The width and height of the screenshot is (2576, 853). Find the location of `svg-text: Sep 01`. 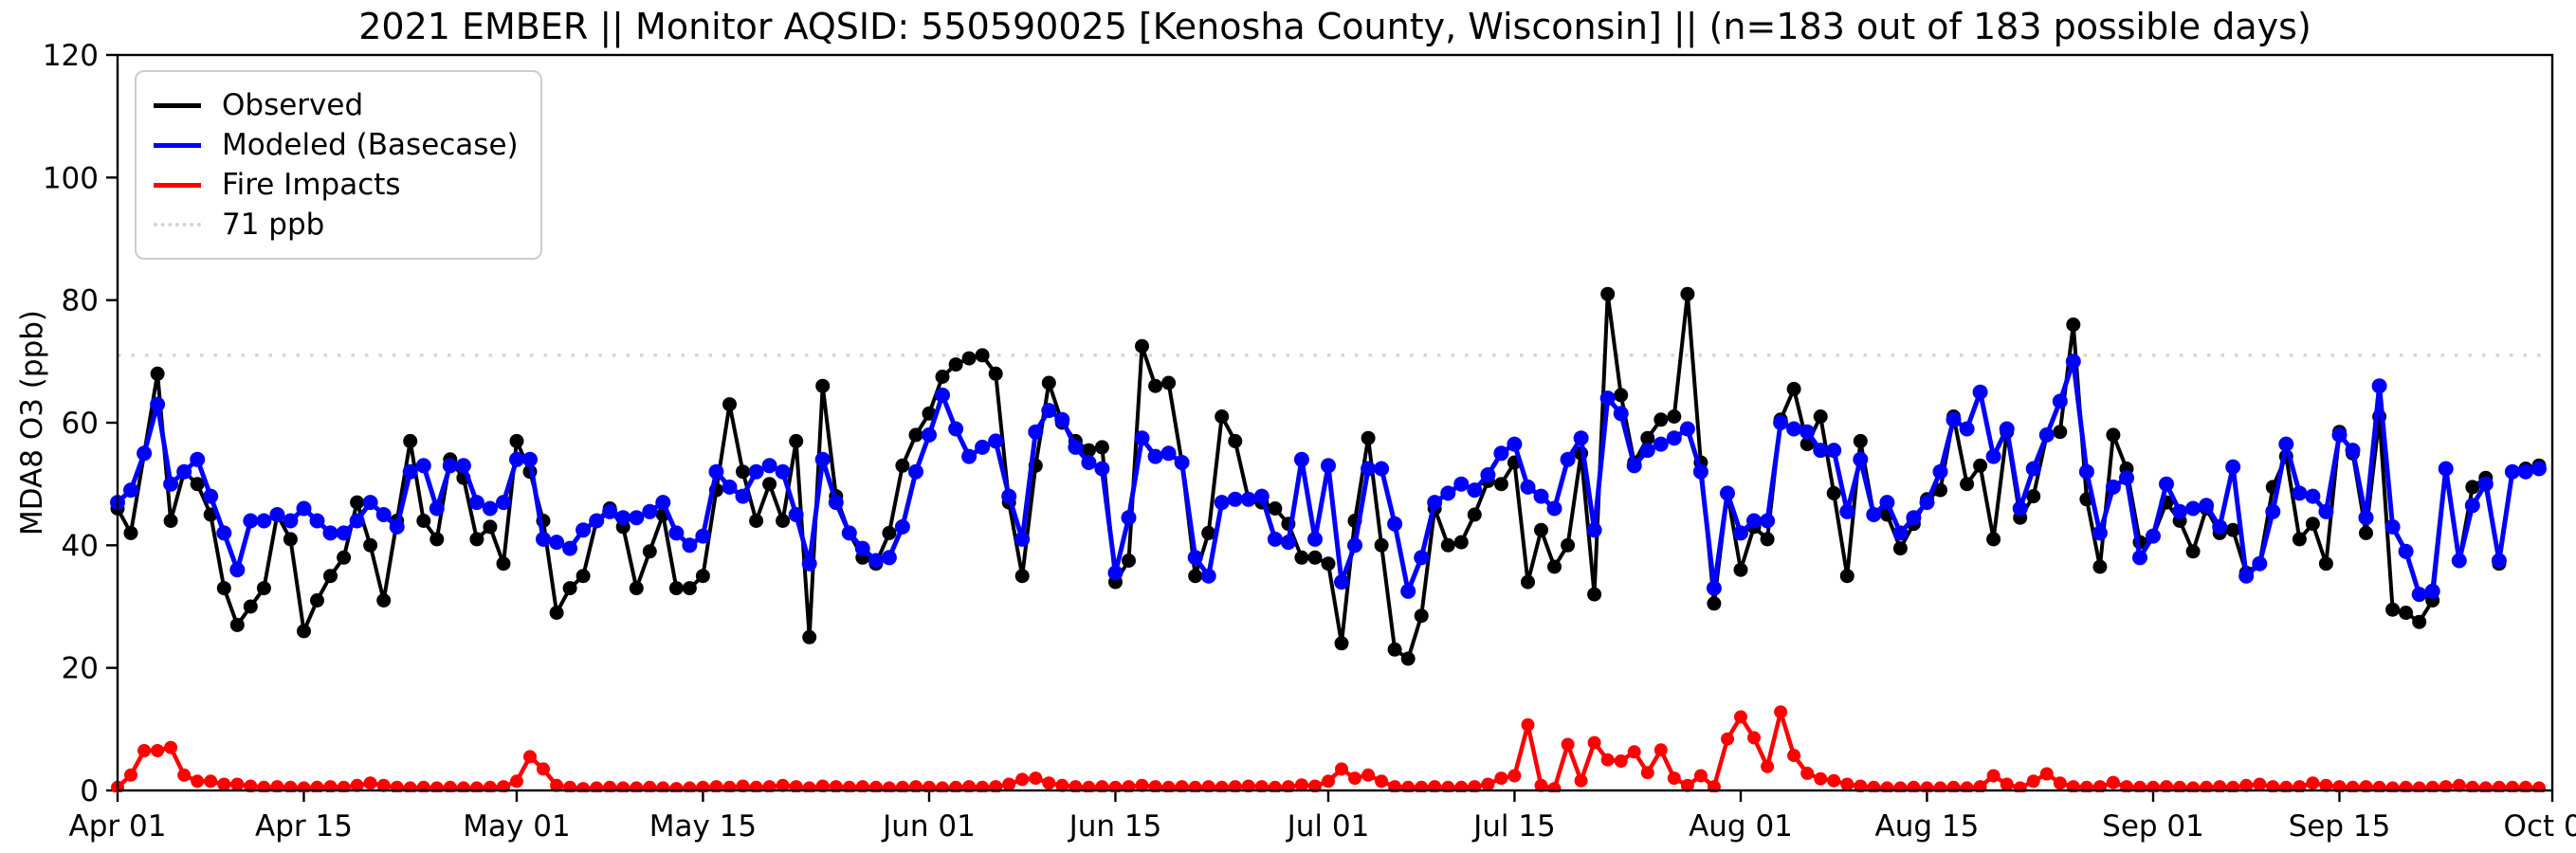

svg-text: Sep 01 is located at coordinates (2153, 826).